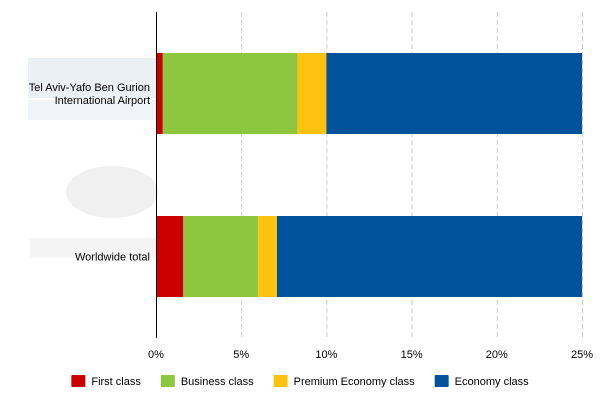 Image resolution: width=600 pixels, height=400 pixels. I want to click on legend-label-3: Economy class, so click(492, 382).